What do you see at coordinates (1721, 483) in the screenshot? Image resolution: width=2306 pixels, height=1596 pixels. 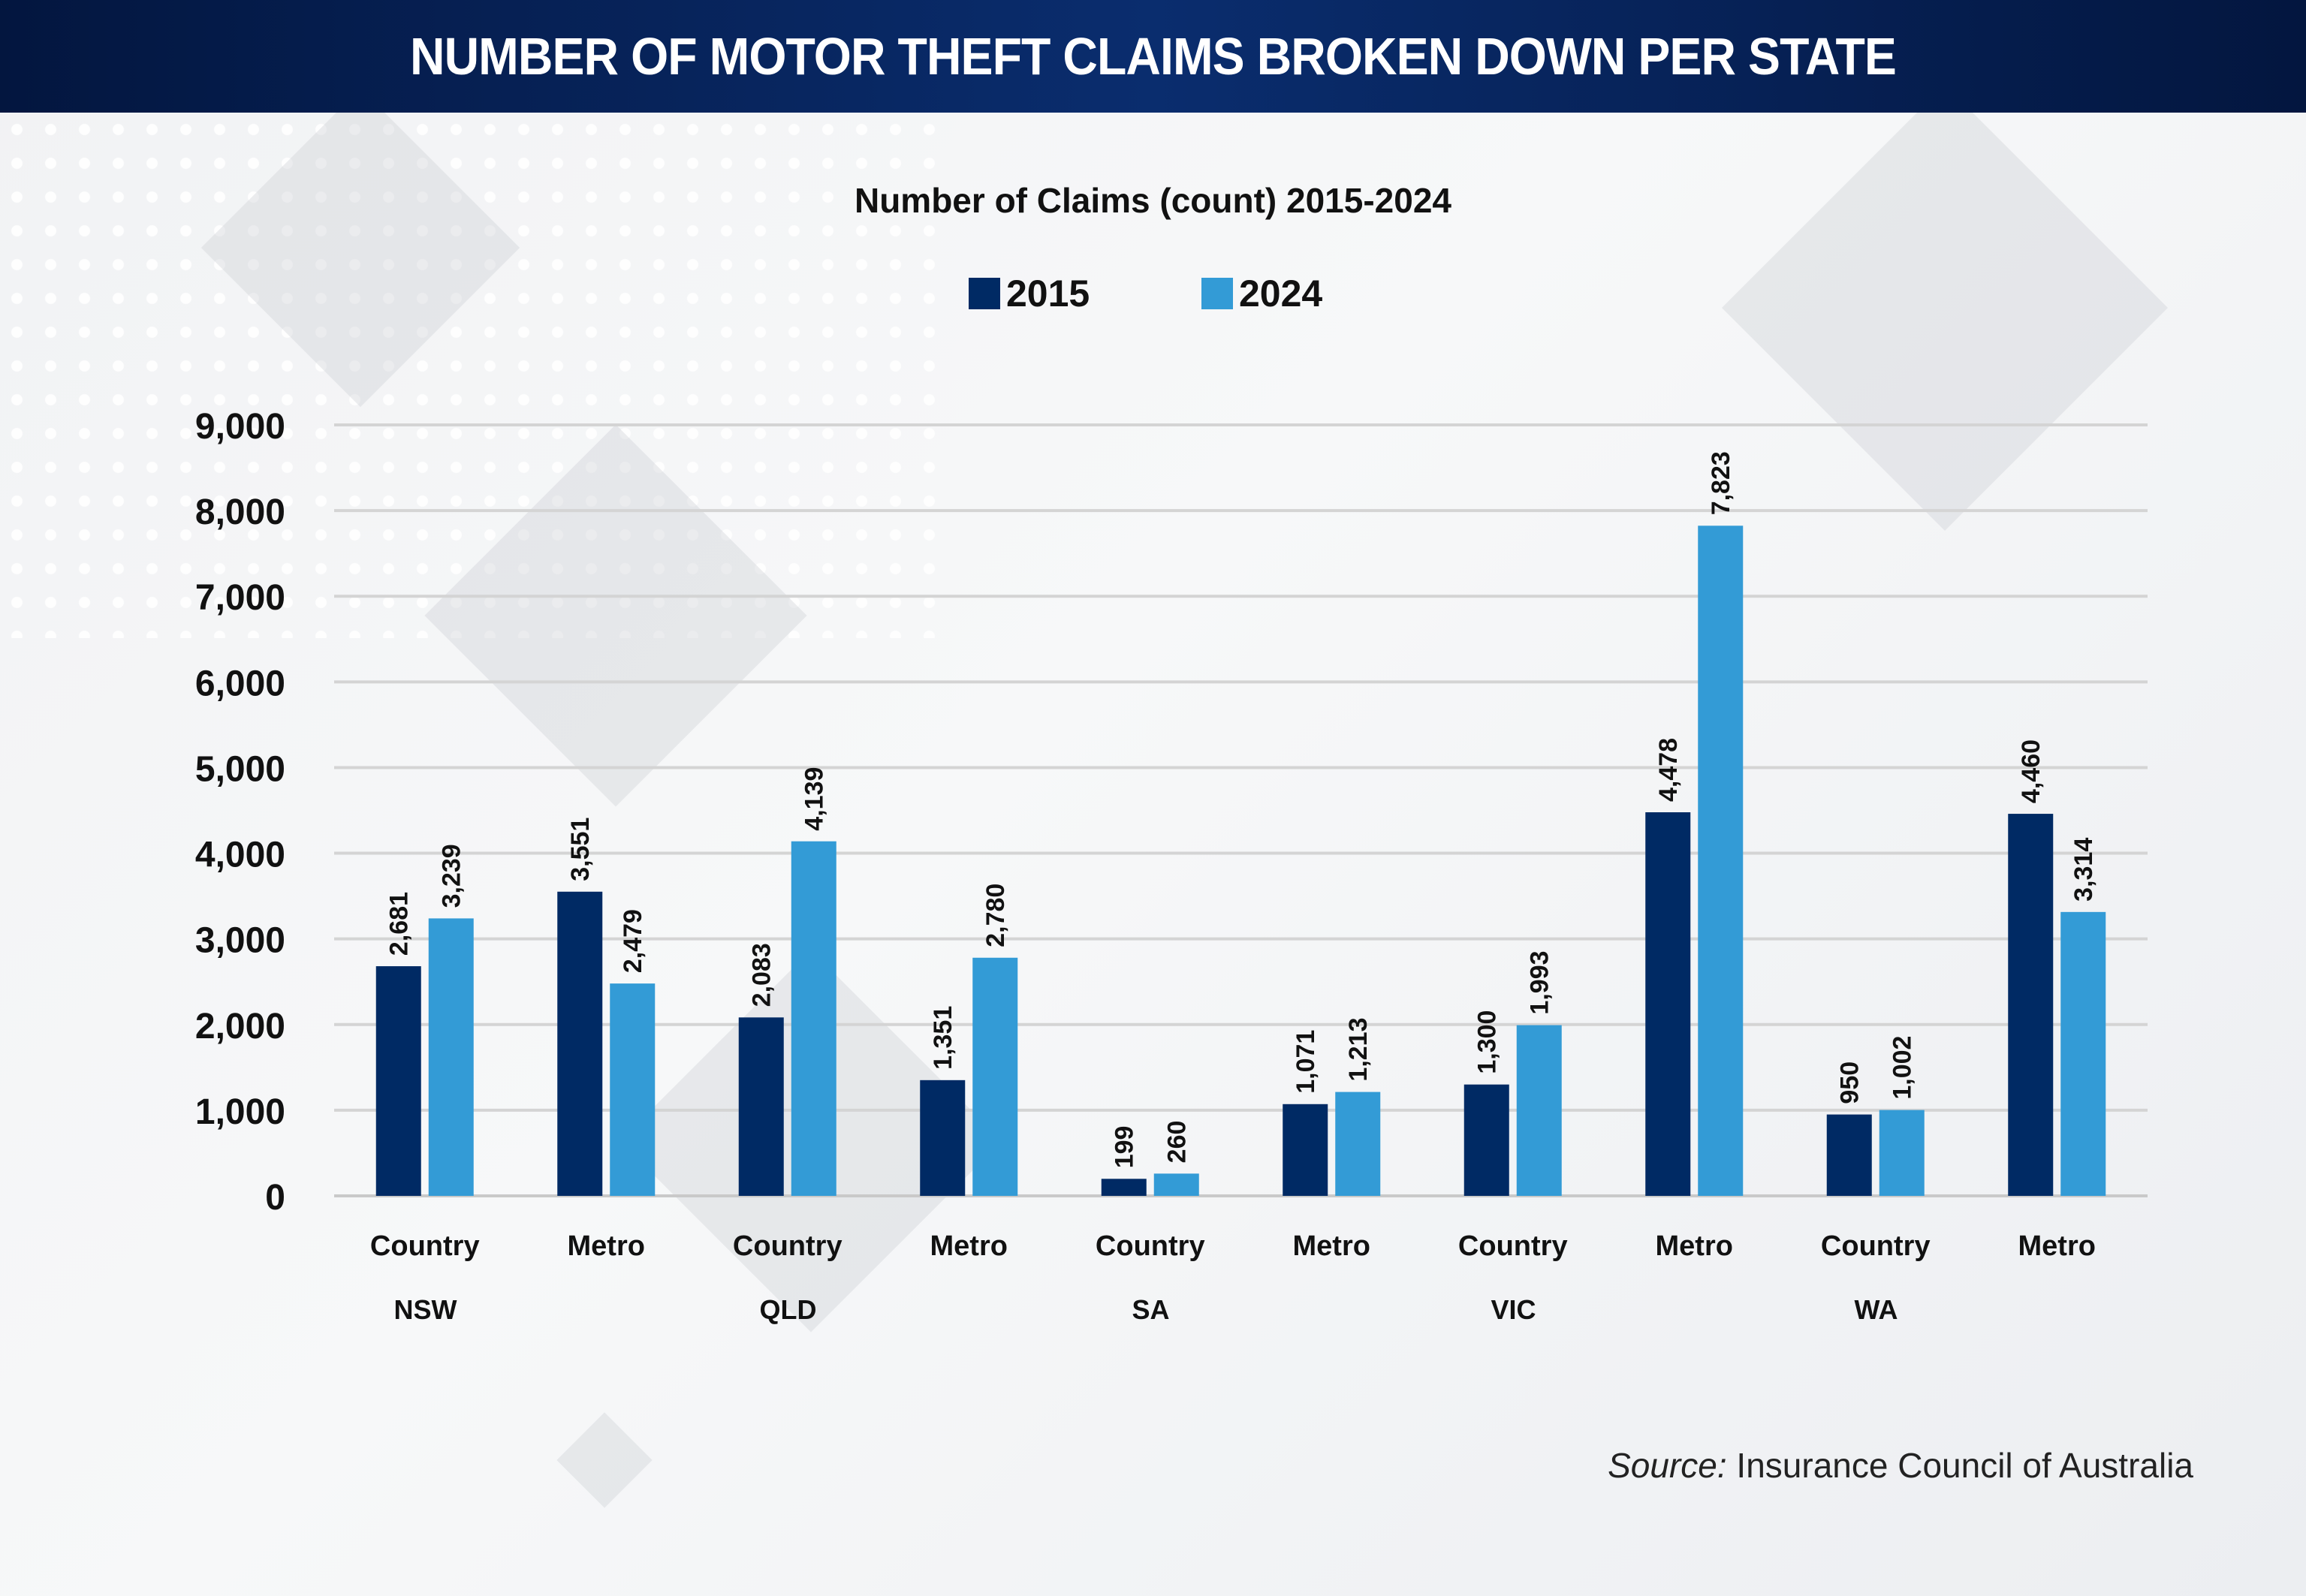 I see `data-label: 7,823` at bounding box center [1721, 483].